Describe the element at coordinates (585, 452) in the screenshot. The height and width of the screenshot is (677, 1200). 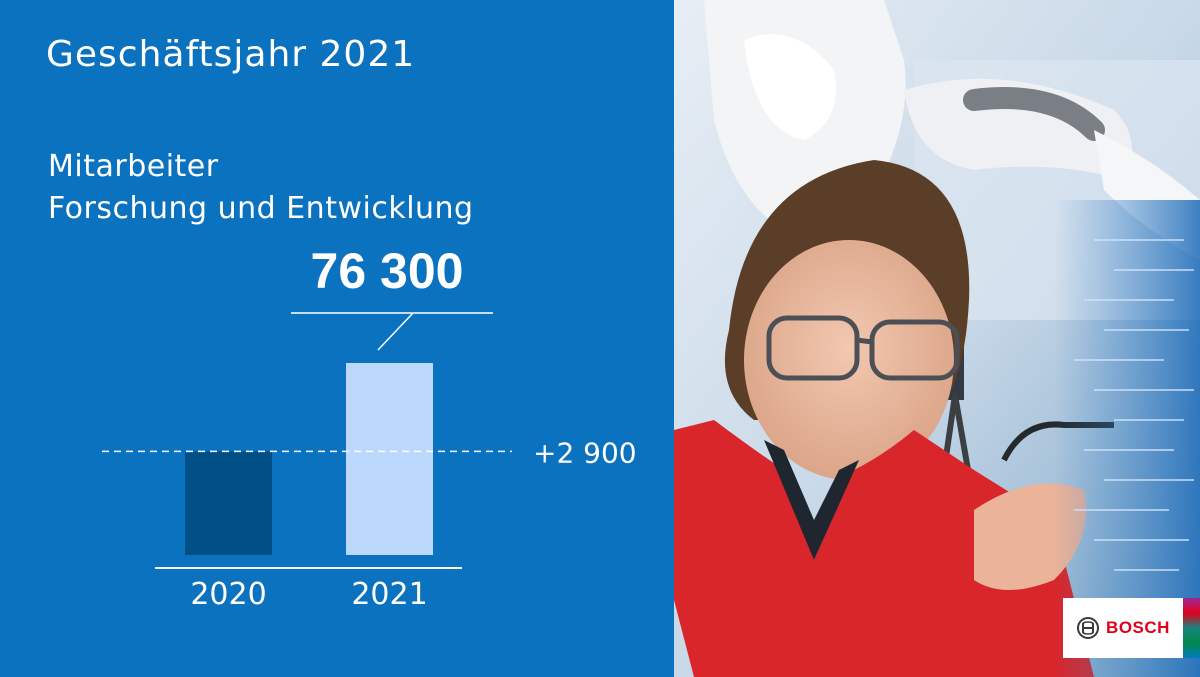
I see `delta-label: +2 900` at that location.